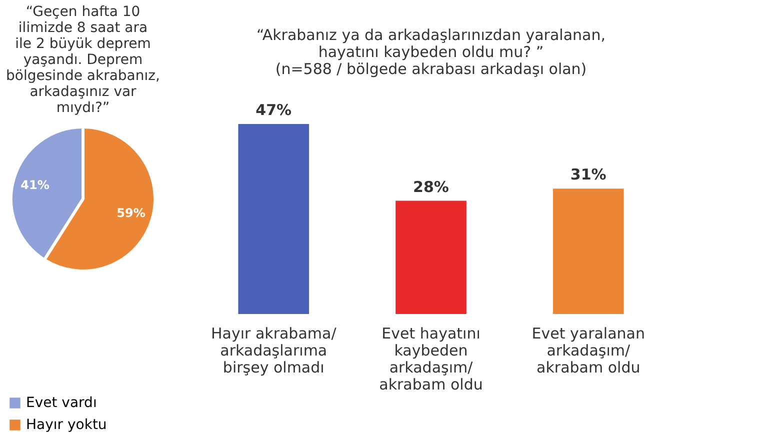 The width and height of the screenshot is (770, 436). What do you see at coordinates (431, 43) in the screenshot?
I see `chart-title: “Akrabanız ya da arkadaşlarınızdan yaralanan, hayatını kaybeden oldu mu? ”` at bounding box center [431, 43].